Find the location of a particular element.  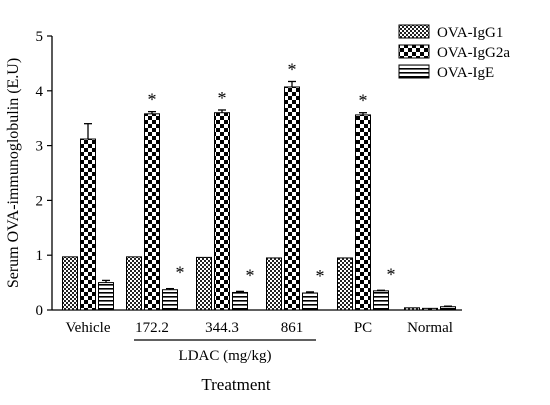

x-tick-label: Normal is located at coordinates (430, 328).